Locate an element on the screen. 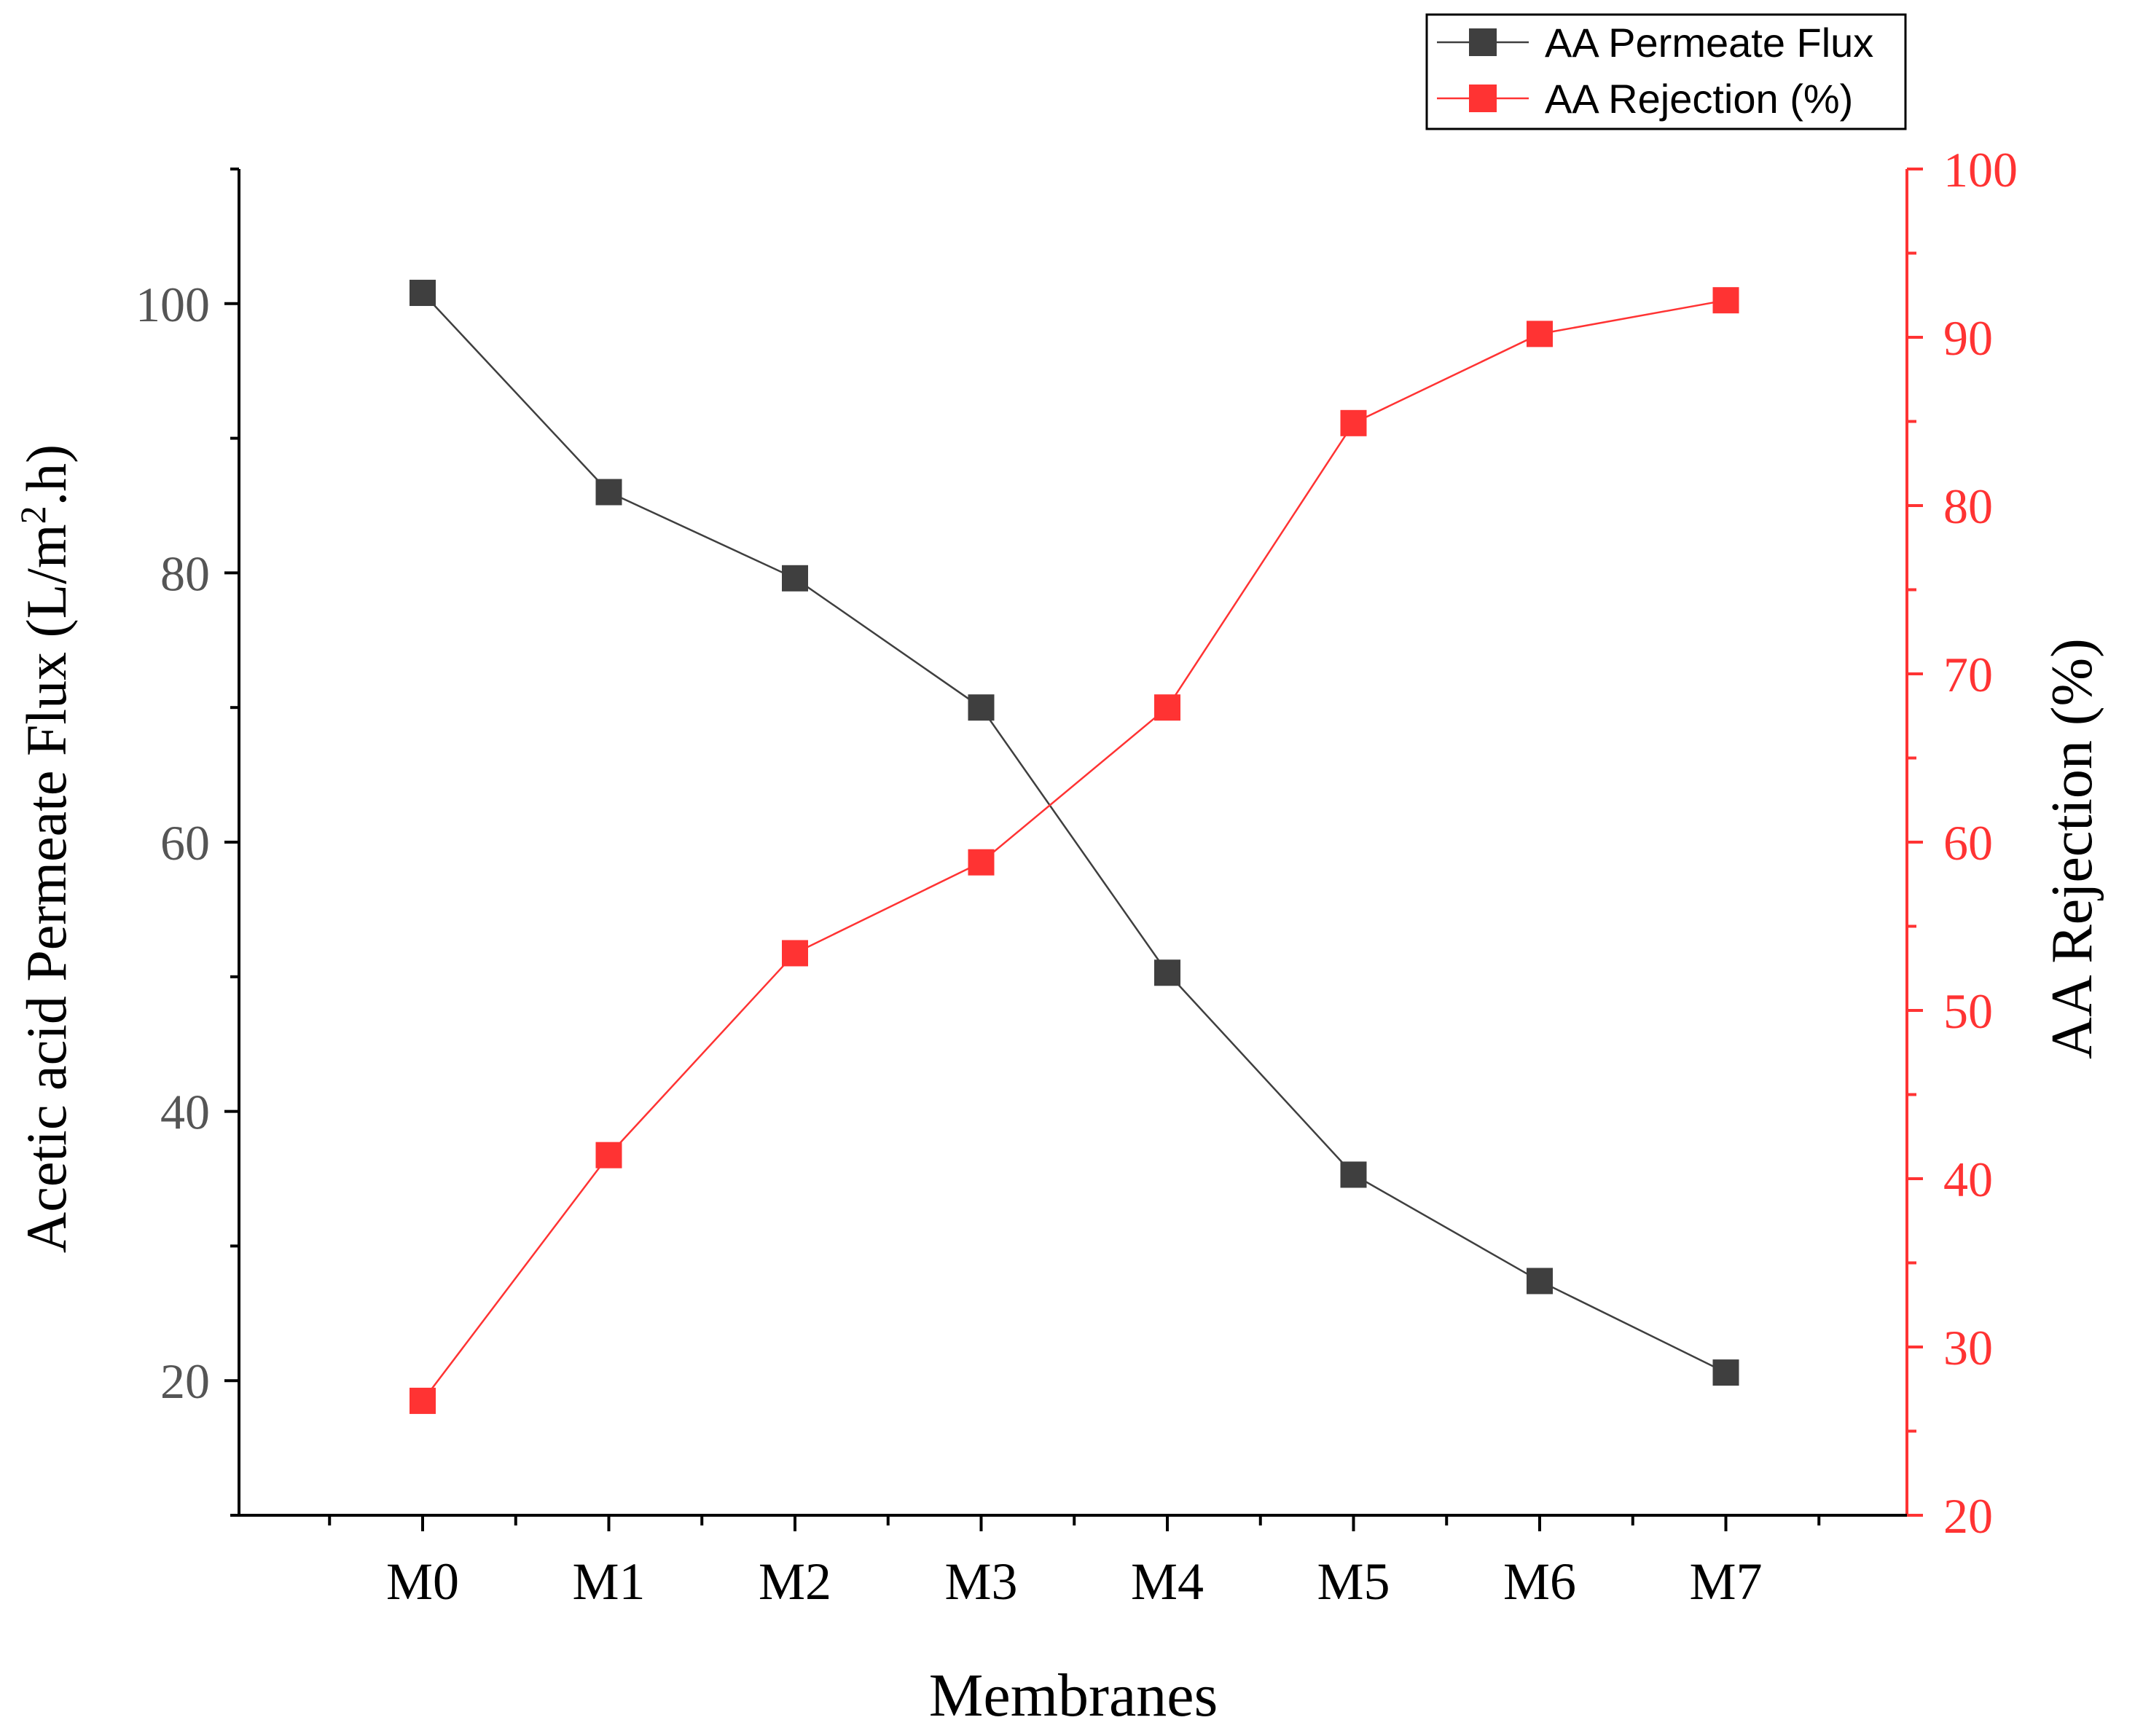  legend-marker-flux is located at coordinates (1483, 42).